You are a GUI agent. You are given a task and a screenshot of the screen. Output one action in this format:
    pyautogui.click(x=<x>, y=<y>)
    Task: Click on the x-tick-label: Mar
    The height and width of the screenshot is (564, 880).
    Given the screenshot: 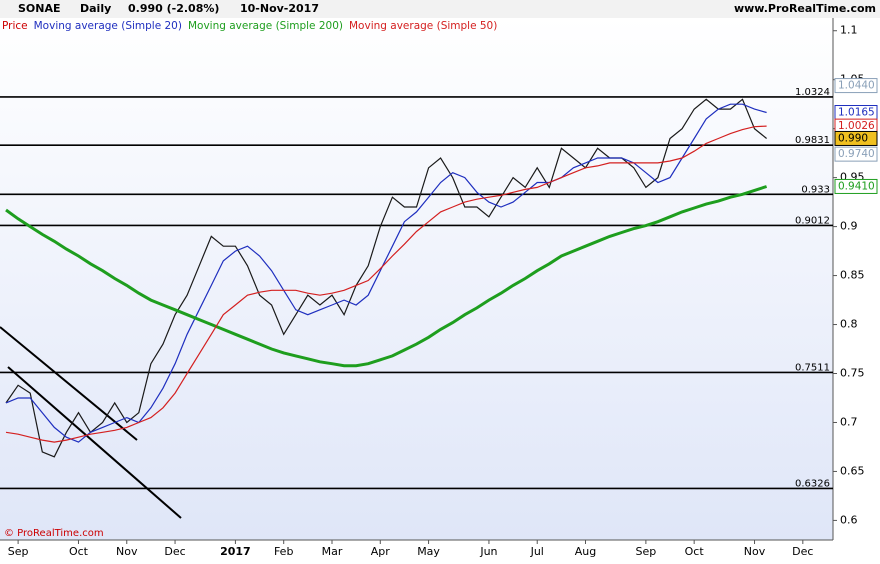 What is the action you would take?
    pyautogui.click(x=332, y=551)
    